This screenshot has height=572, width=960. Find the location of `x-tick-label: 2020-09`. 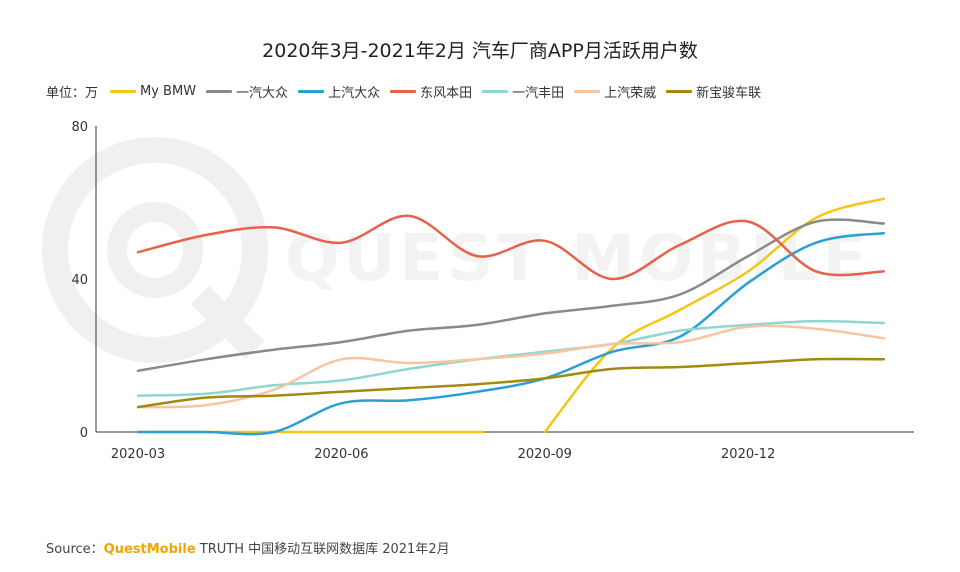

x-tick-label: 2020-09 is located at coordinates (545, 454).